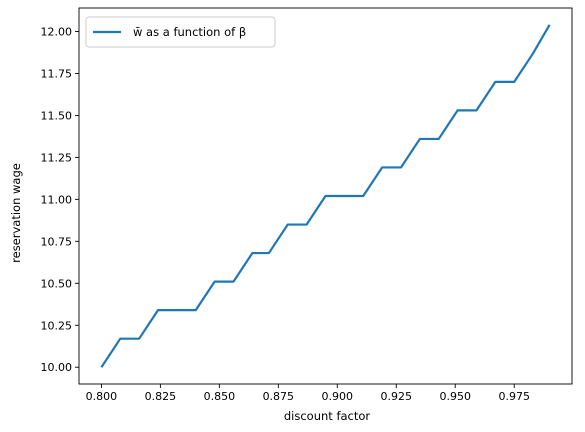 The image size is (585, 432). What do you see at coordinates (279, 396) in the screenshot?
I see `x-tick-label: 0.875` at bounding box center [279, 396].